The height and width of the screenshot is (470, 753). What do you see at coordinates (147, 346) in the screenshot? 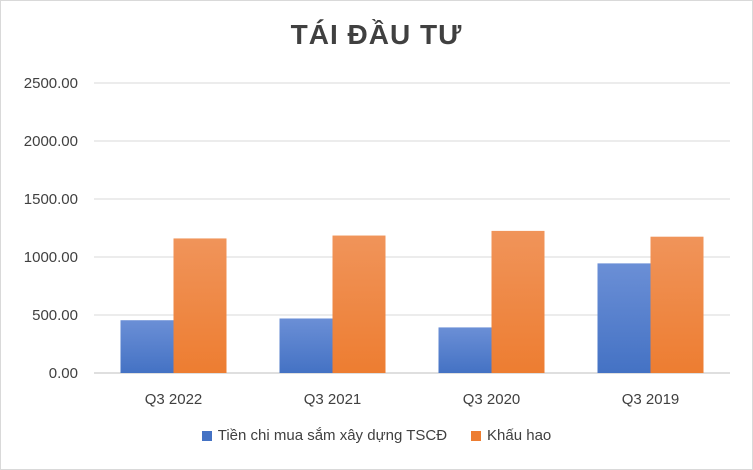
I see `bar-series-1-q3-2022` at bounding box center [147, 346].